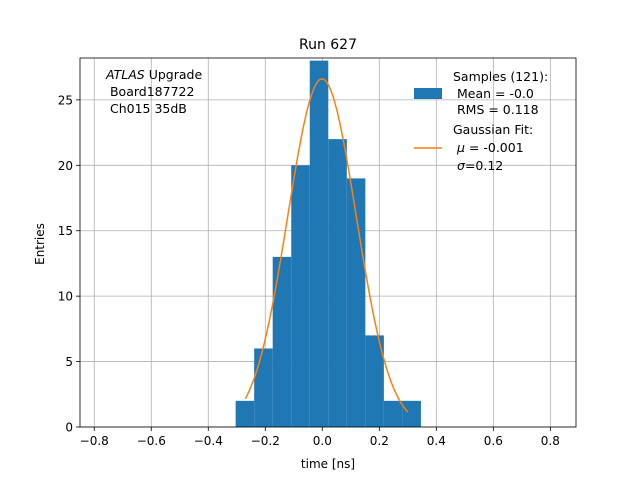 The image size is (640, 480). I want to click on x-axis-ticks: −0.8 −0.6 −0.4 −0.2 0.0 0.2 0.4 0.6 0.8, so click(320, 437).